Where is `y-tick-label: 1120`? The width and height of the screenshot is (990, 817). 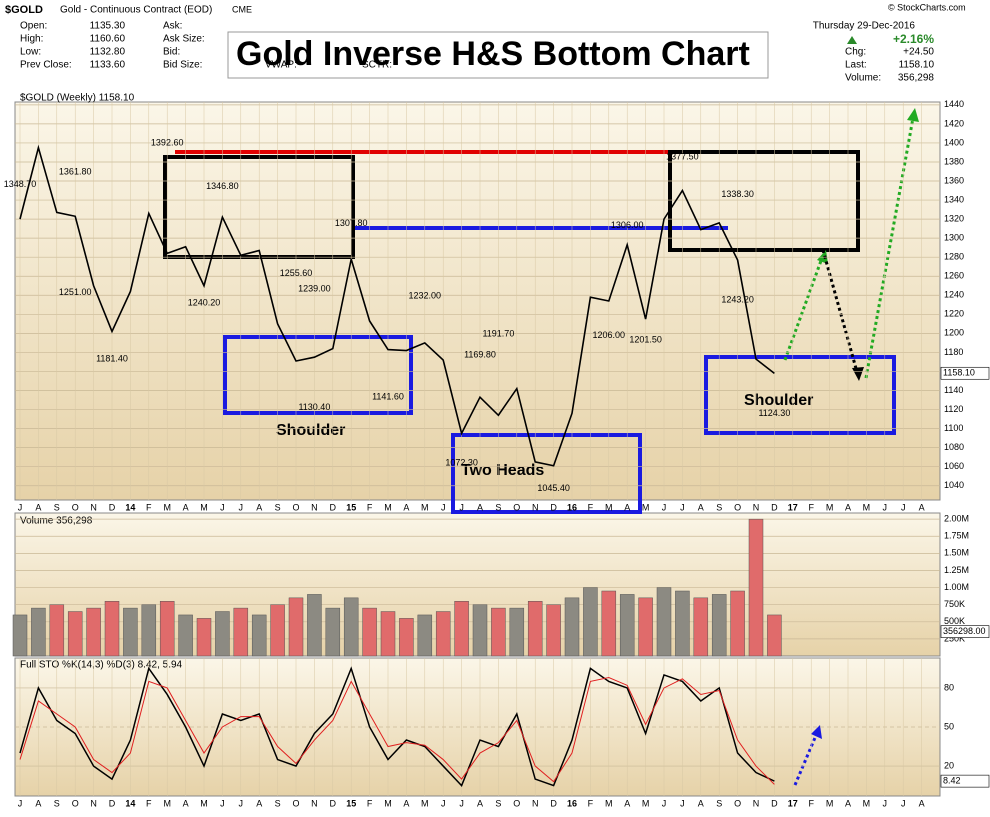 y-tick-label: 1120 is located at coordinates (953, 409).